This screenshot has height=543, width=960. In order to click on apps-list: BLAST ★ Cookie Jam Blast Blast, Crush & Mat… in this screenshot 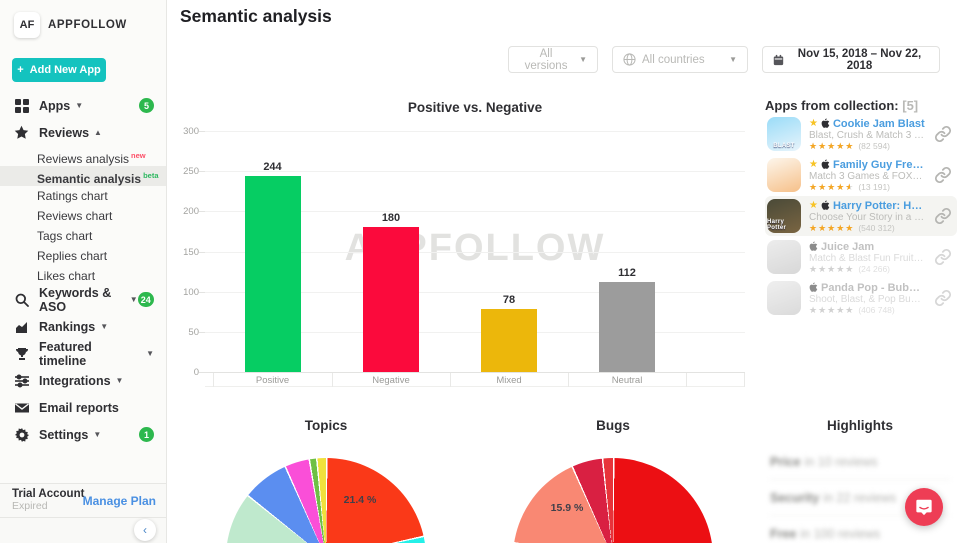, I will do `click(861, 216)`.